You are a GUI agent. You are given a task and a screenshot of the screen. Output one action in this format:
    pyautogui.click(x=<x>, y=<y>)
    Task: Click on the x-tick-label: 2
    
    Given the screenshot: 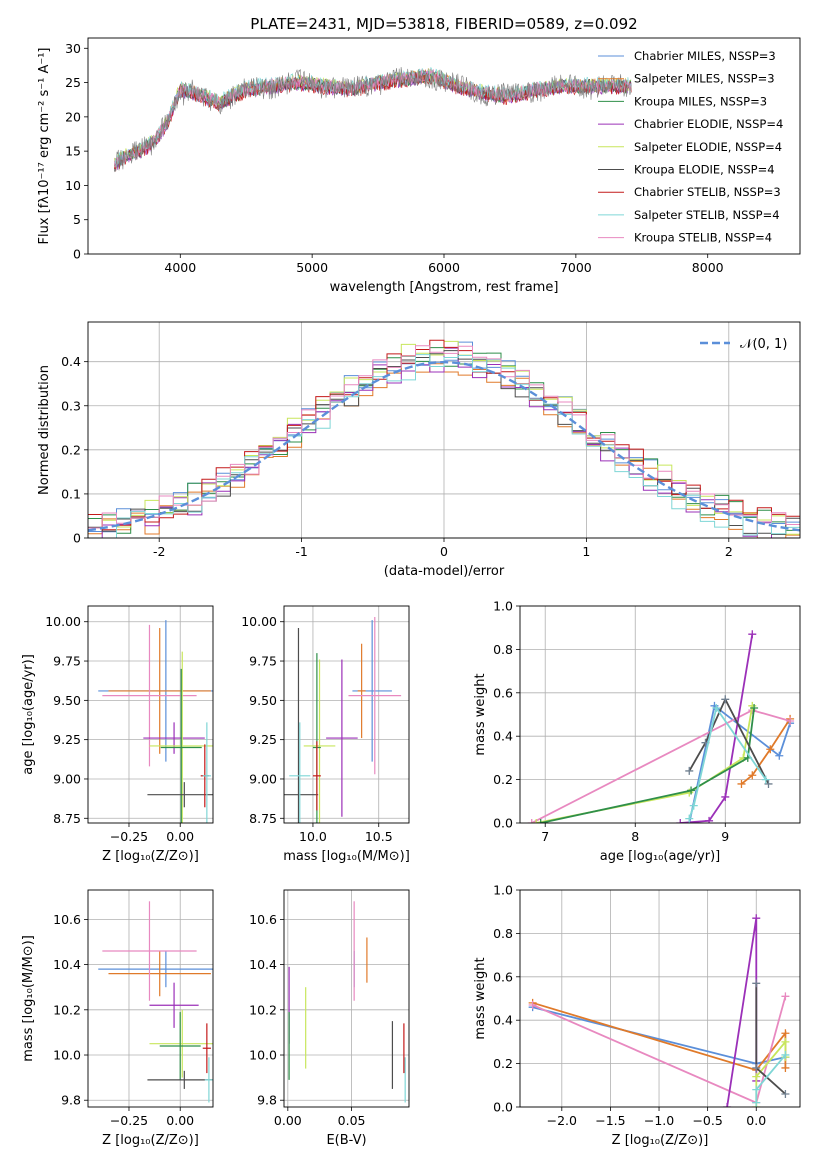 What is the action you would take?
    pyautogui.click(x=729, y=551)
    